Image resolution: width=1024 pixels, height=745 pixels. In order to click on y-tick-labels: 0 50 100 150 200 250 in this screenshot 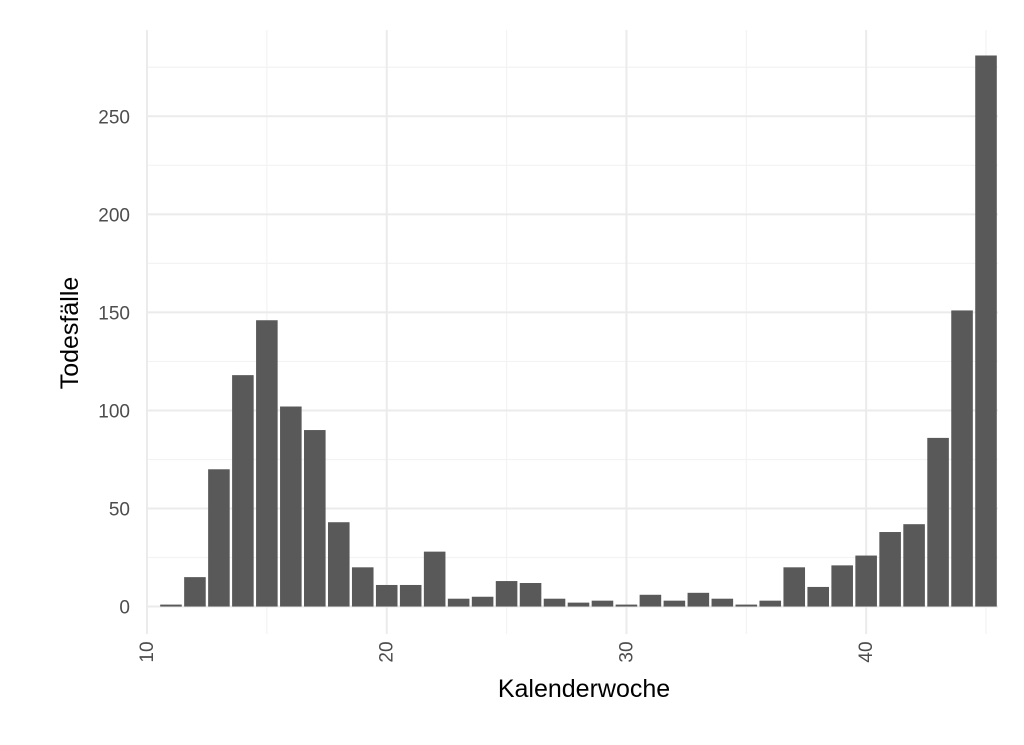, I will do `click(114, 362)`.